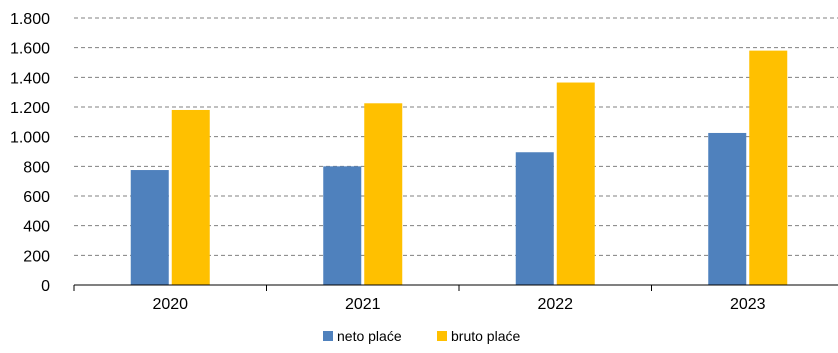 This screenshot has height=353, width=838. I want to click on bar-neto-2020, so click(149, 227).